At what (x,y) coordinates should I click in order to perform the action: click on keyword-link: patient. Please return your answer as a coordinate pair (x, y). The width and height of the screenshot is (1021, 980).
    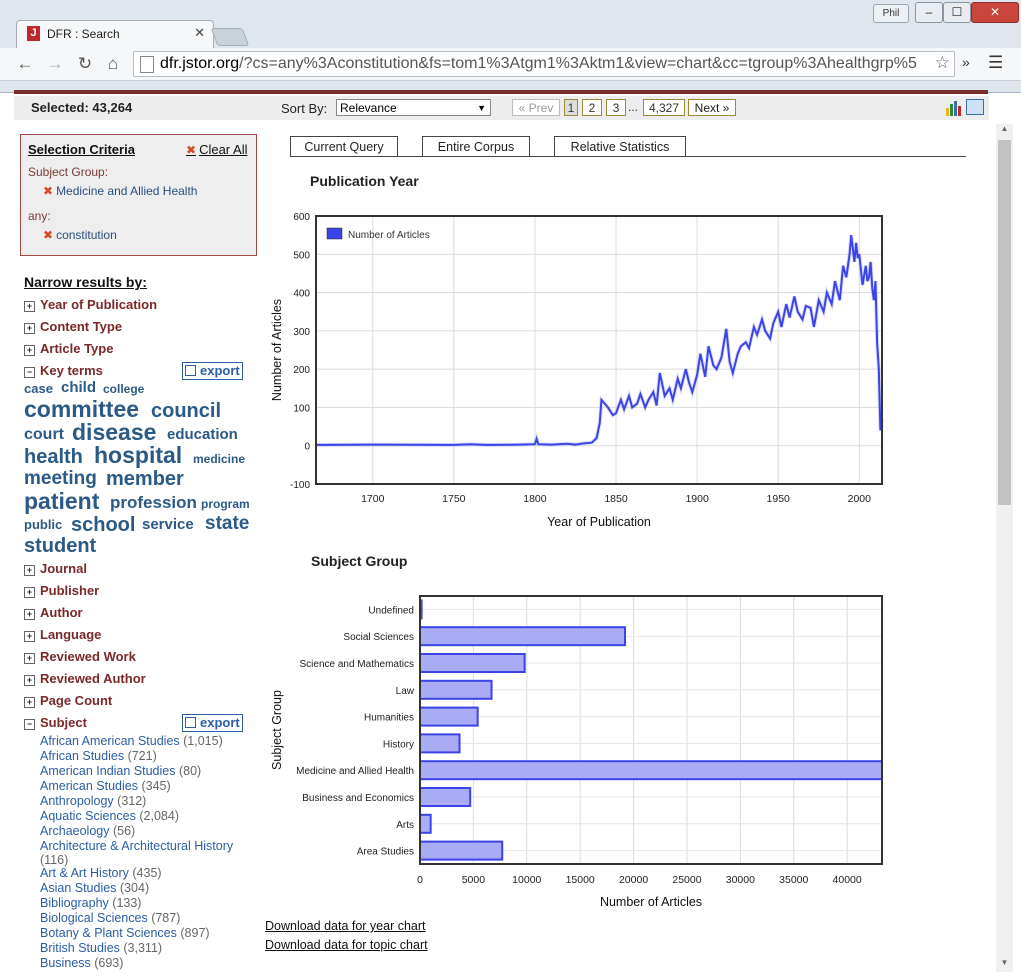
    Looking at the image, I should click on (62, 501).